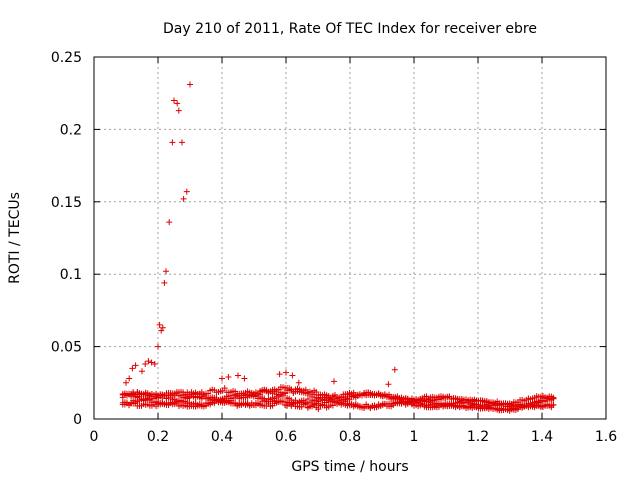  I want to click on x-tick-labels: 0 0.2 0.4 0.6 0.8 1 1.2 1.4 1.6, so click(354, 437).